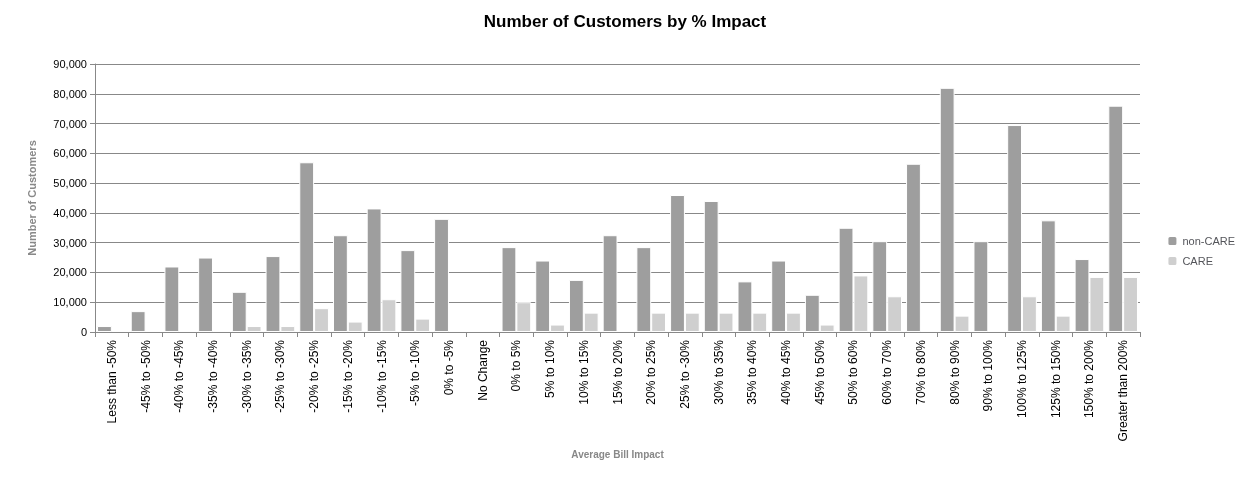 This screenshot has width=1250, height=502. I want to click on x-tick-label: 150% to 200%, so click(1089, 379).